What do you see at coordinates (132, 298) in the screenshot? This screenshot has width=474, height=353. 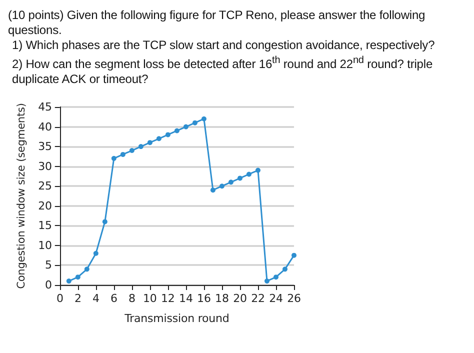 I see `x-tick-label: 8` at bounding box center [132, 298].